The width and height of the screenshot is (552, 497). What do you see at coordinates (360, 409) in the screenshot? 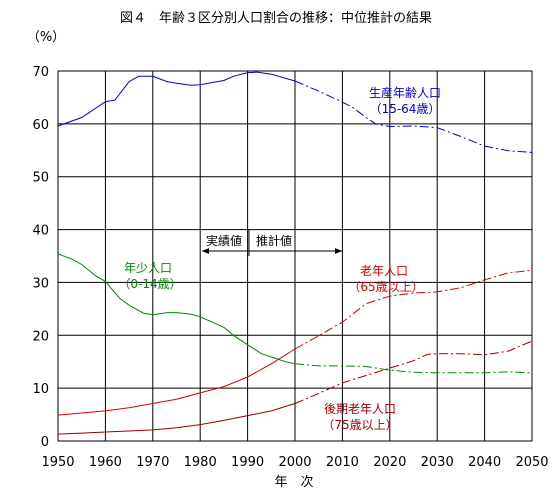
I see `series-label-late-elderly: 後期老年人口` at bounding box center [360, 409].